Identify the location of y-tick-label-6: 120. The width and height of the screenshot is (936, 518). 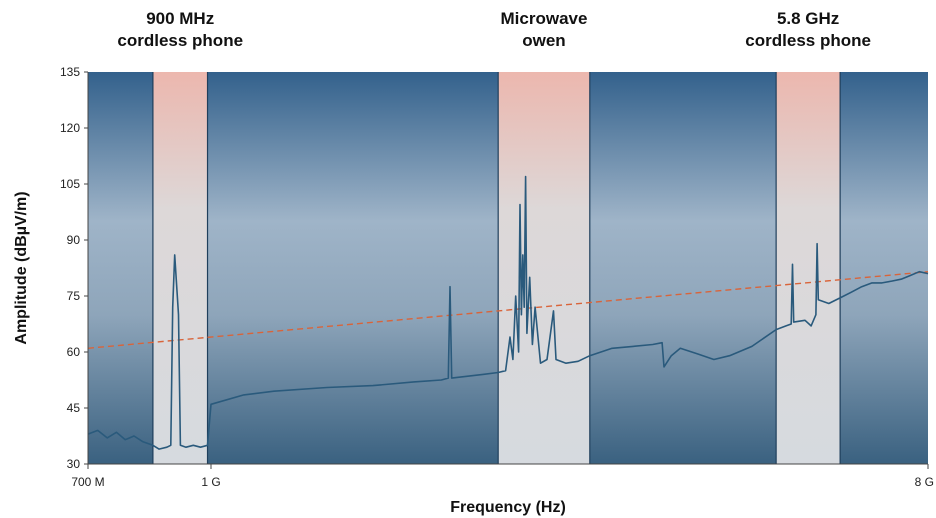
(70, 128).